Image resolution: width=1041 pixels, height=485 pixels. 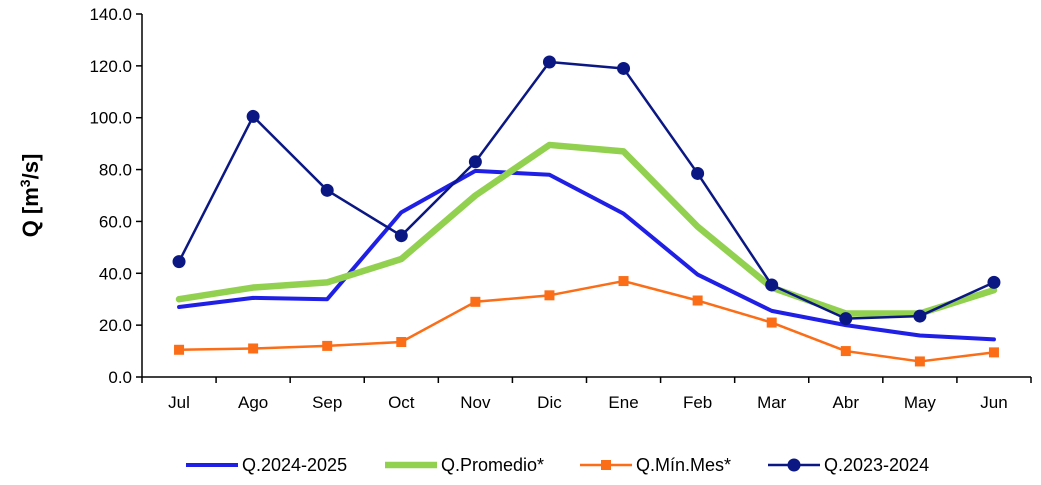 I want to click on y-tick-label: 140.0, so click(x=110, y=14).